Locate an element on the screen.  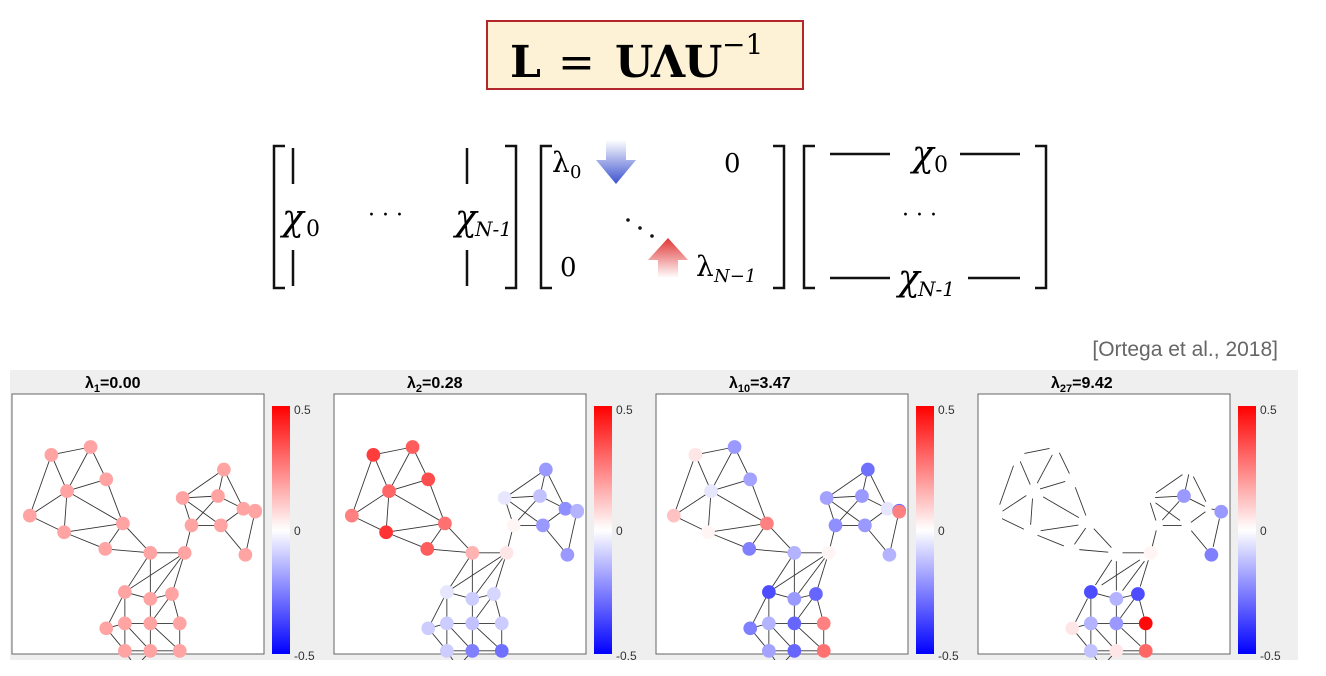
citation: [Ortega et al., 2018] is located at coordinates (1185, 349).